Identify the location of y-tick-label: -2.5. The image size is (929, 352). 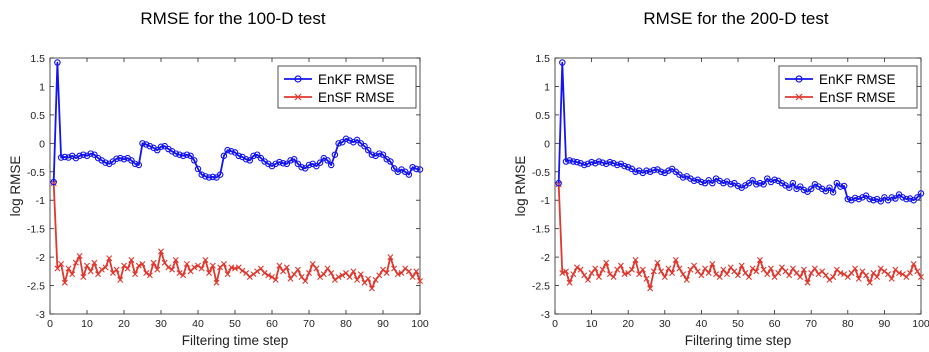
(36, 287).